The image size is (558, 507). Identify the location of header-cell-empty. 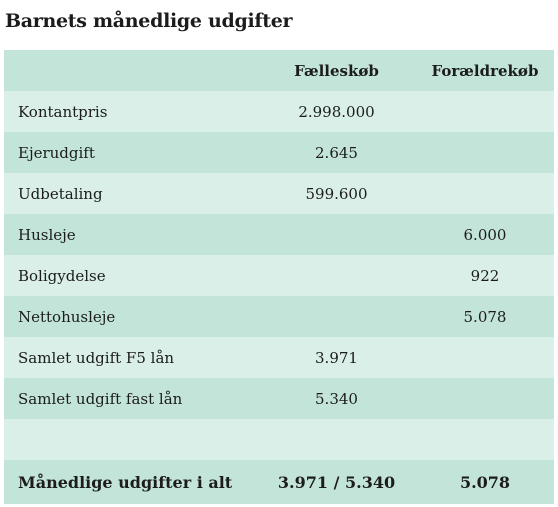
(130, 70).